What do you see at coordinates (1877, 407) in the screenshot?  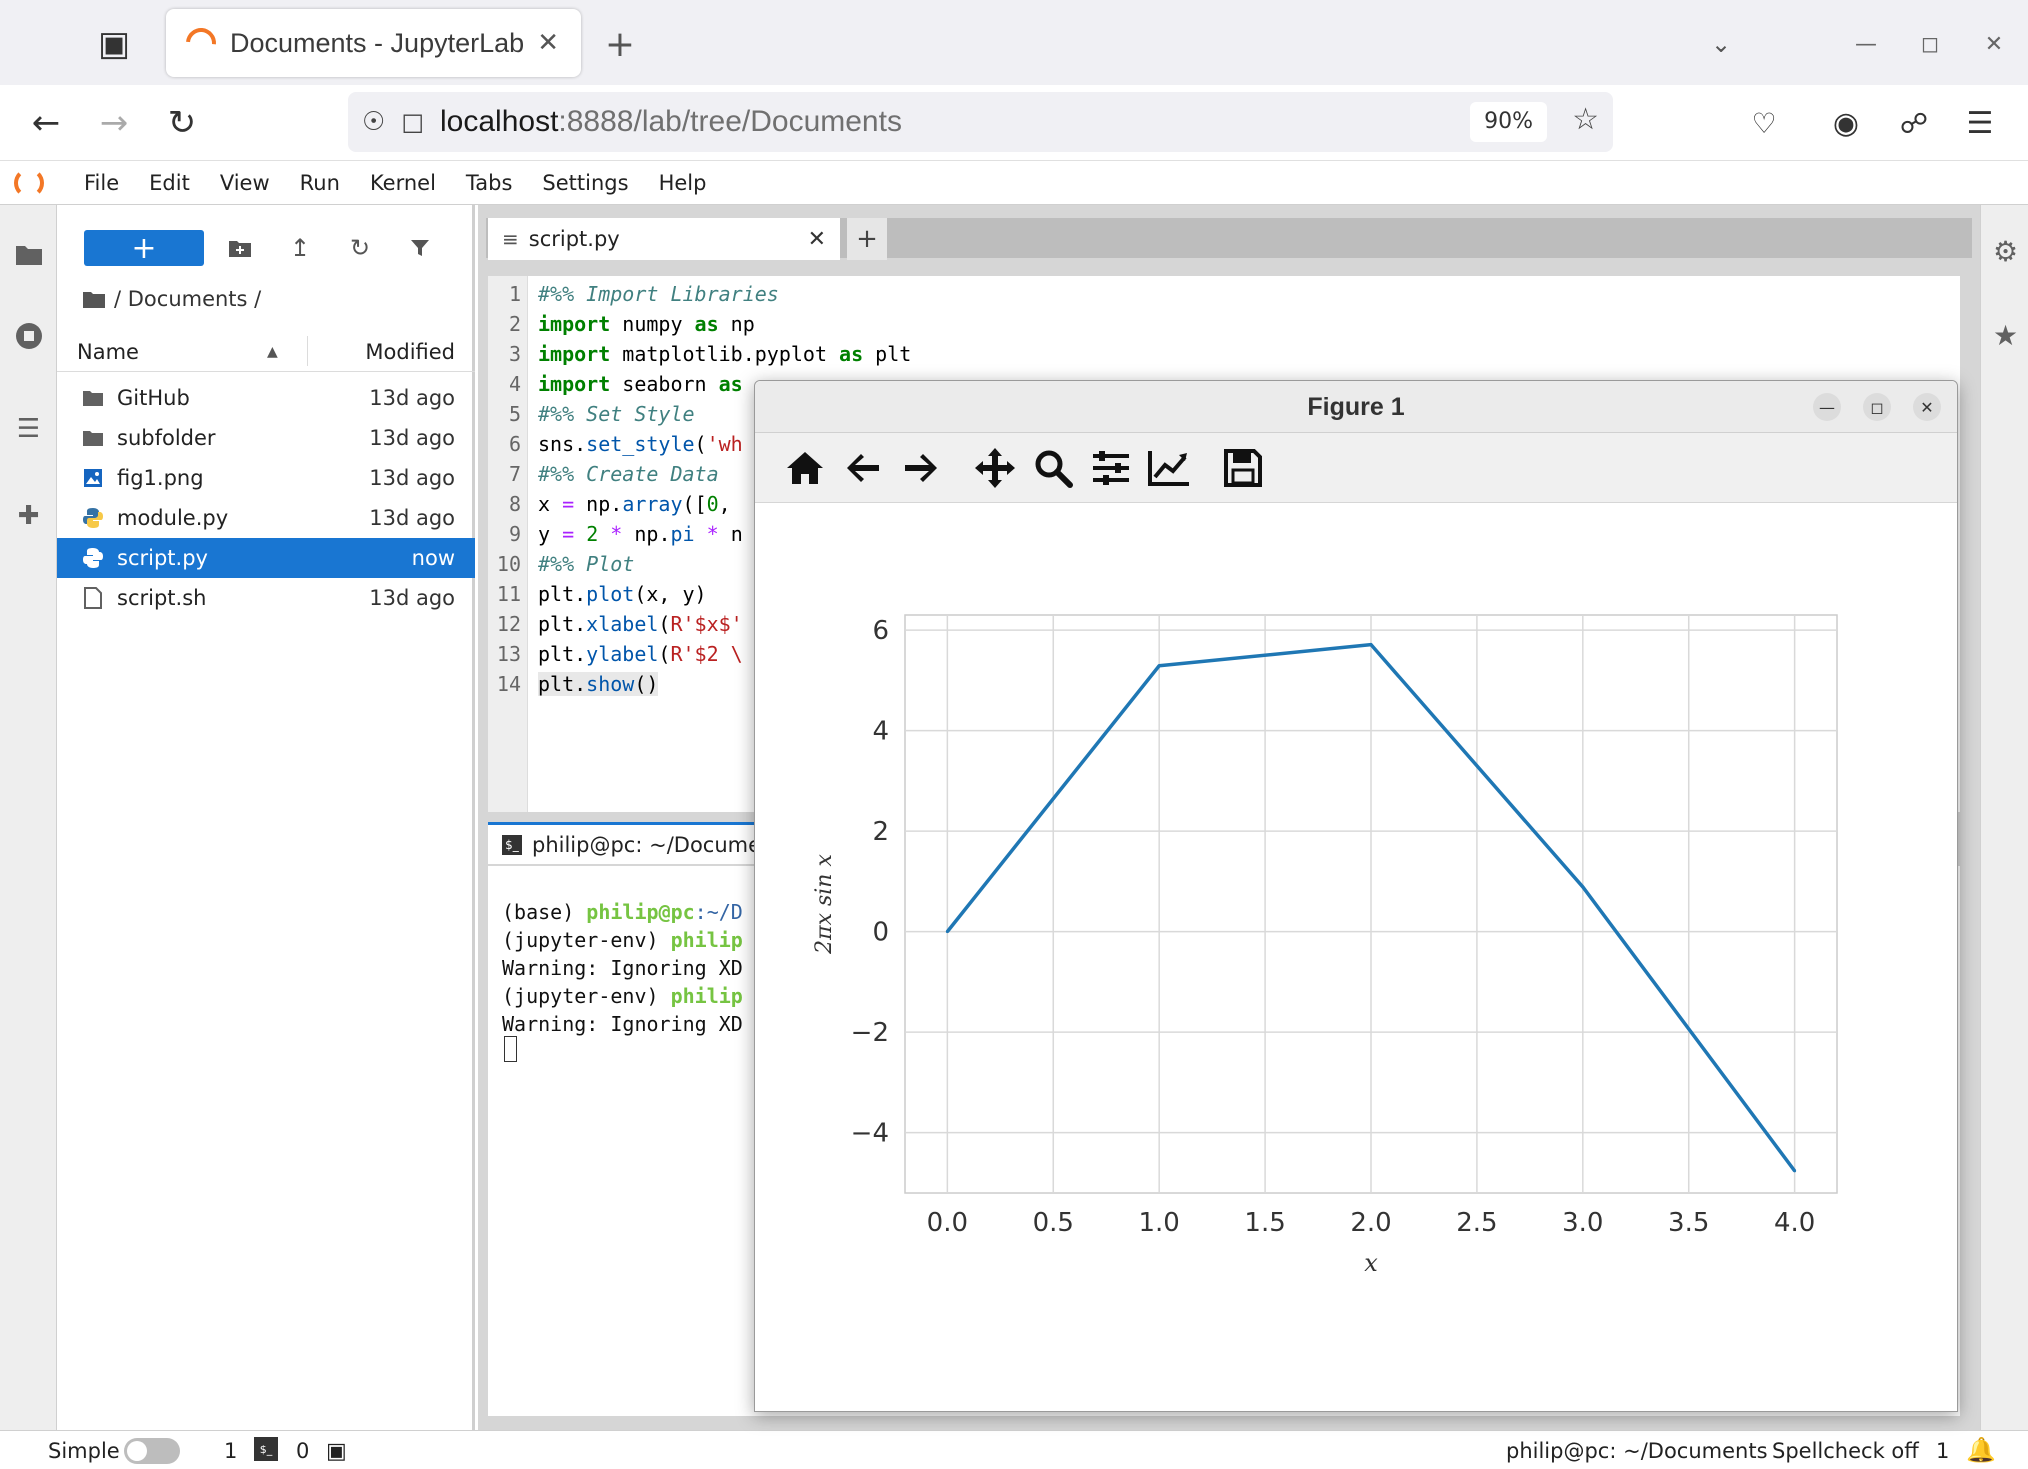 I see `figure-maximize-icon: ◻` at bounding box center [1877, 407].